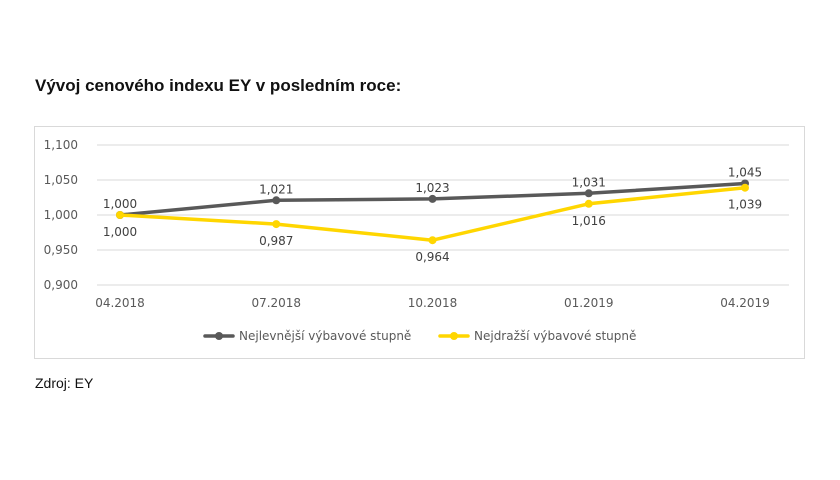 The image size is (840, 480). What do you see at coordinates (64, 383) in the screenshot?
I see `source-note: Zdroj: EY` at bounding box center [64, 383].